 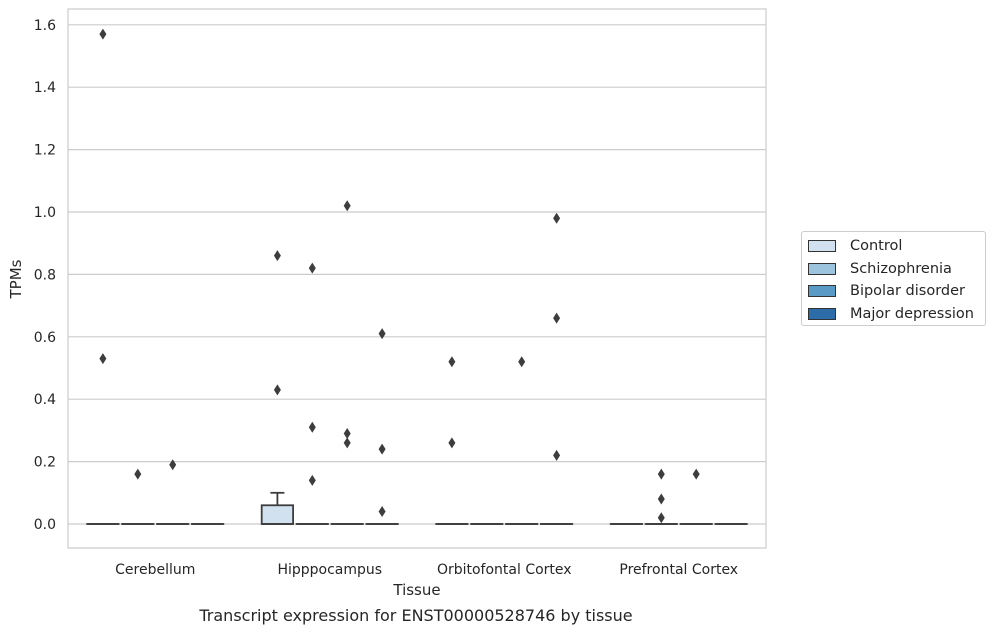 I want to click on x-tick-label: Hipppocampus, so click(x=329, y=570).